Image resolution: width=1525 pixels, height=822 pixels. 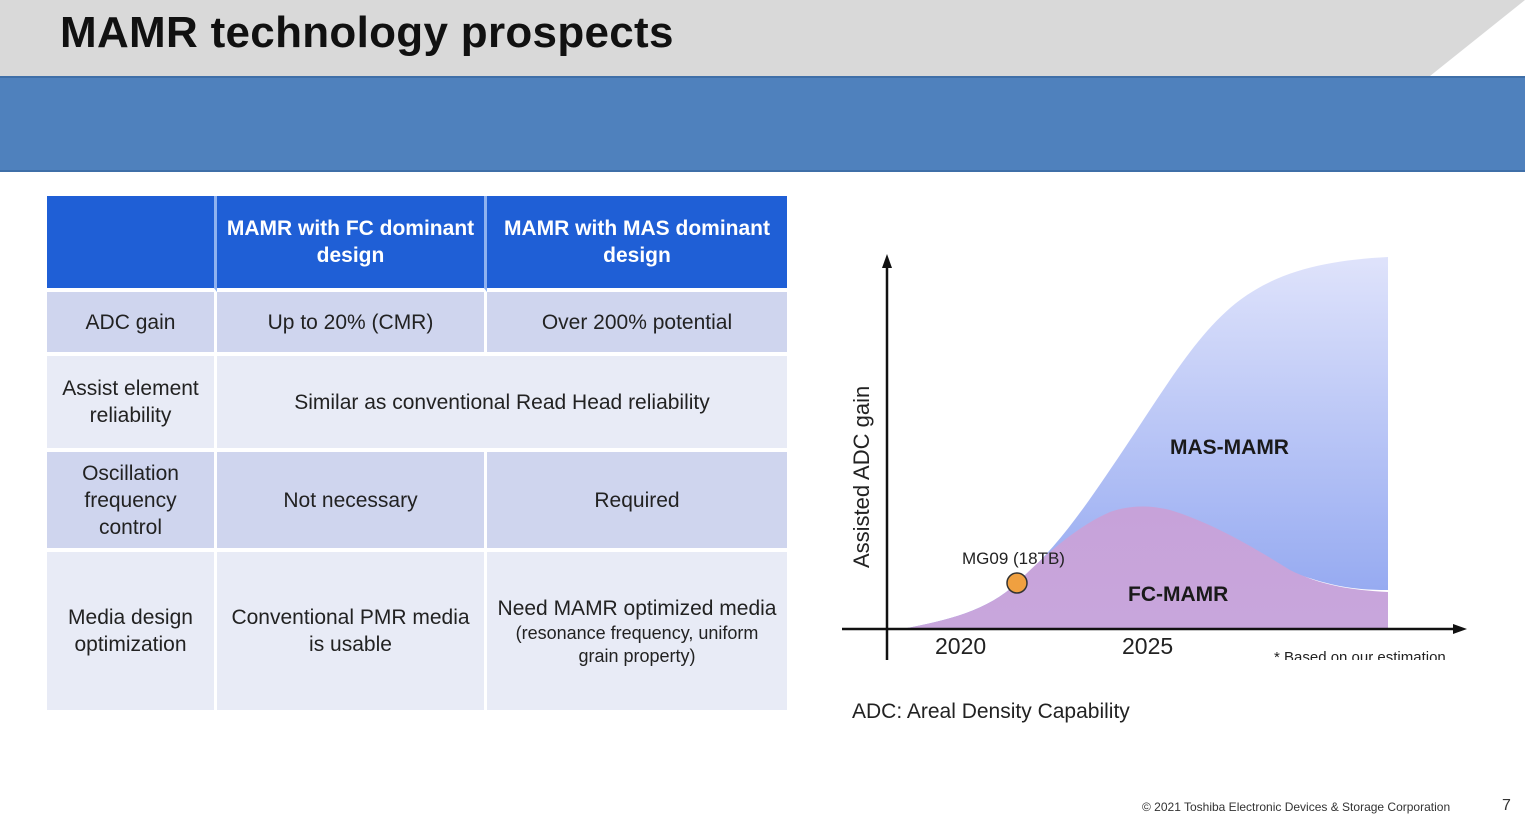 What do you see at coordinates (637, 608) in the screenshot?
I see `mas-cell-main: Need MAMR optimized media` at bounding box center [637, 608].